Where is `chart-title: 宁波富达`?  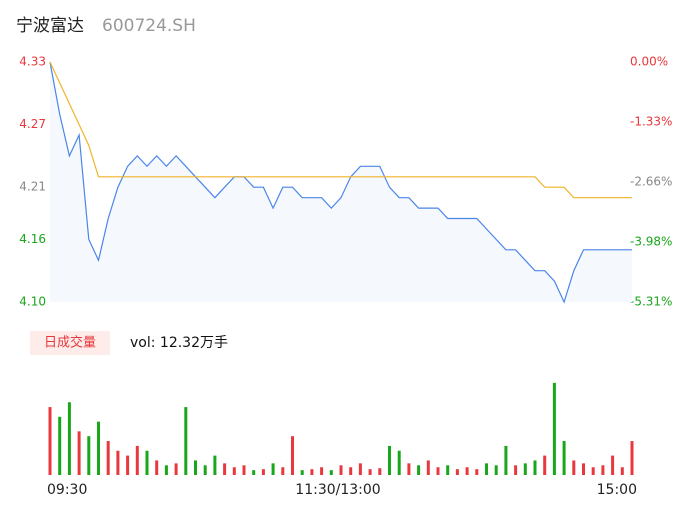 chart-title: 宁波富达 is located at coordinates (50, 26).